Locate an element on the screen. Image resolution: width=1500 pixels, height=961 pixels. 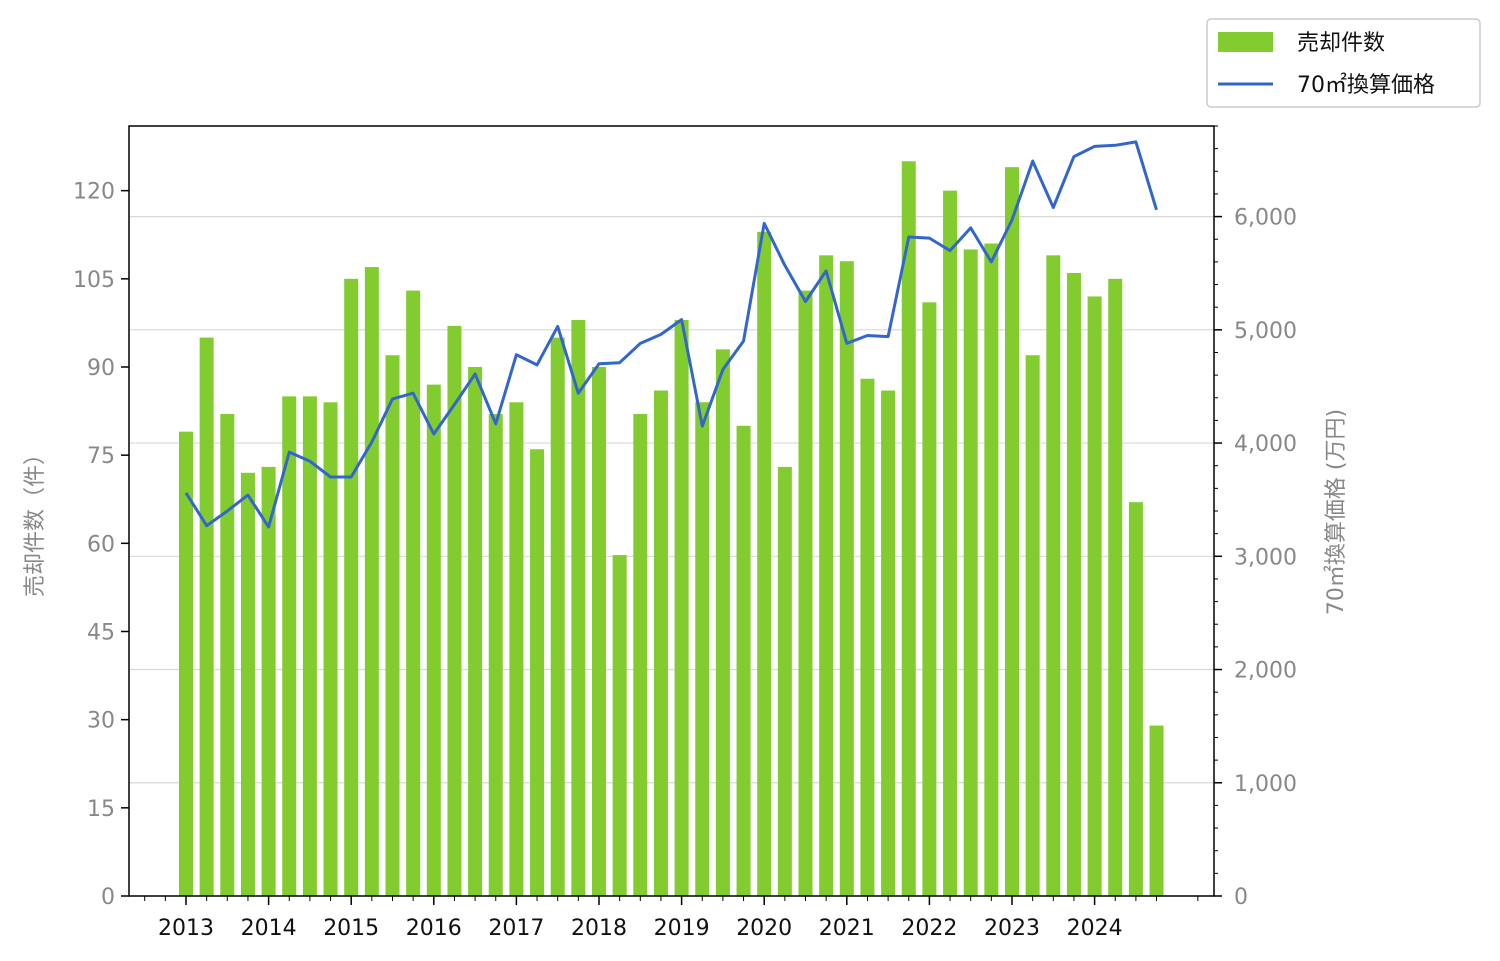
x-tick-label: 2015 is located at coordinates (351, 928).